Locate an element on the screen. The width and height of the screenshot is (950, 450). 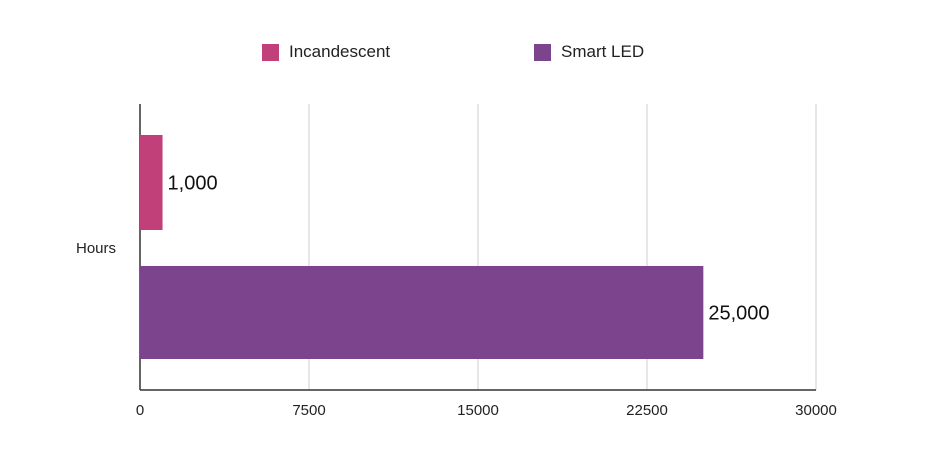
bar-smart-led is located at coordinates (422, 312).